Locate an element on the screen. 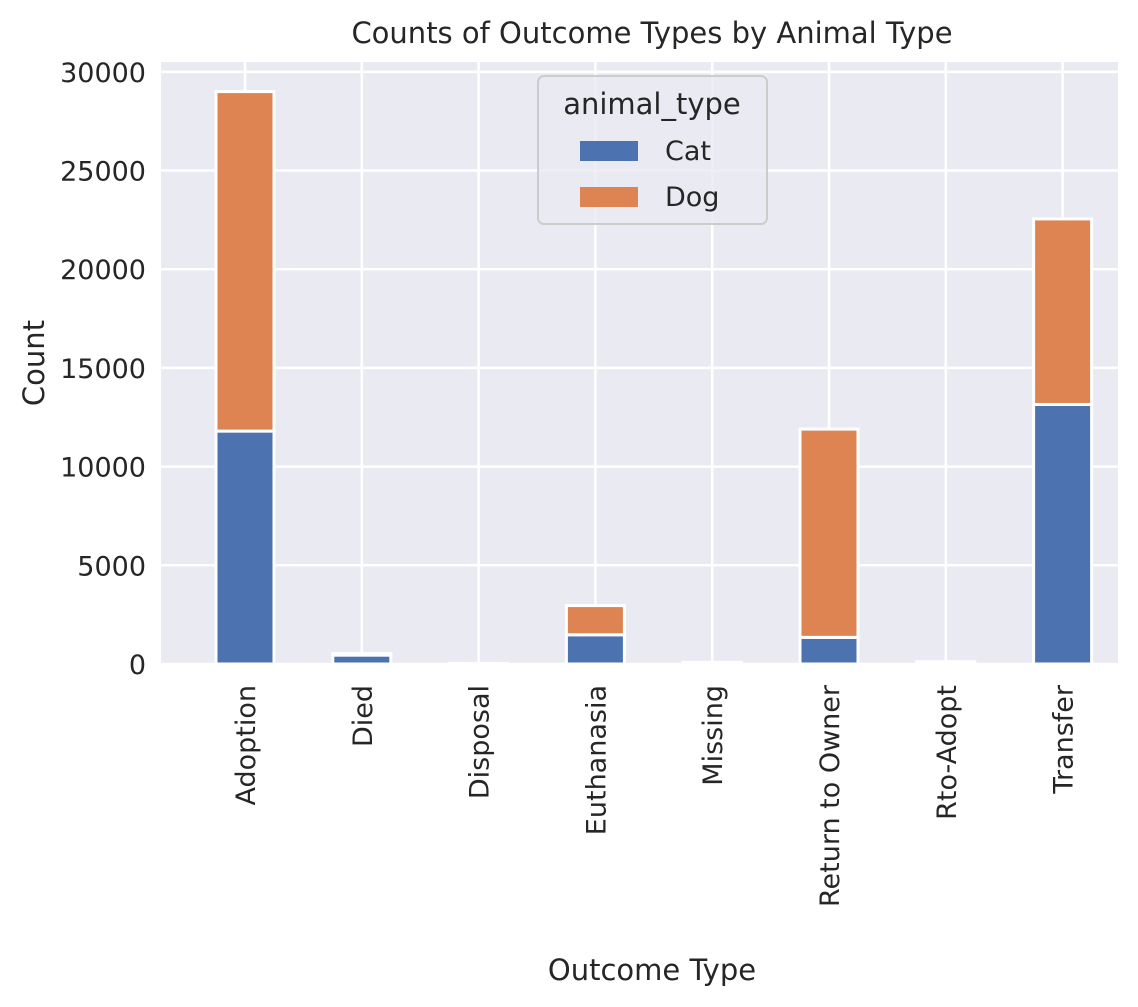 This screenshot has width=1138, height=1007. x-axis-title: Outcome Type is located at coordinates (652, 970).